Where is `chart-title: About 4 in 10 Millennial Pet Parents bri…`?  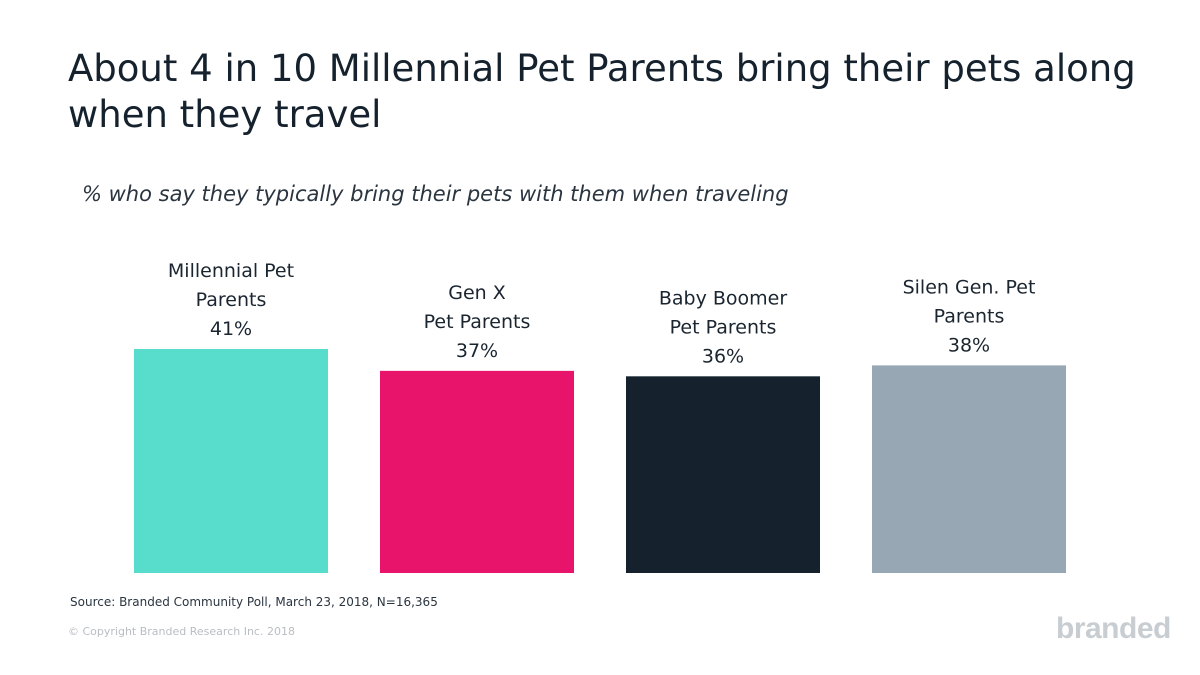
chart-title: About 4 in 10 Millennial Pet Parents bri… is located at coordinates (602, 91).